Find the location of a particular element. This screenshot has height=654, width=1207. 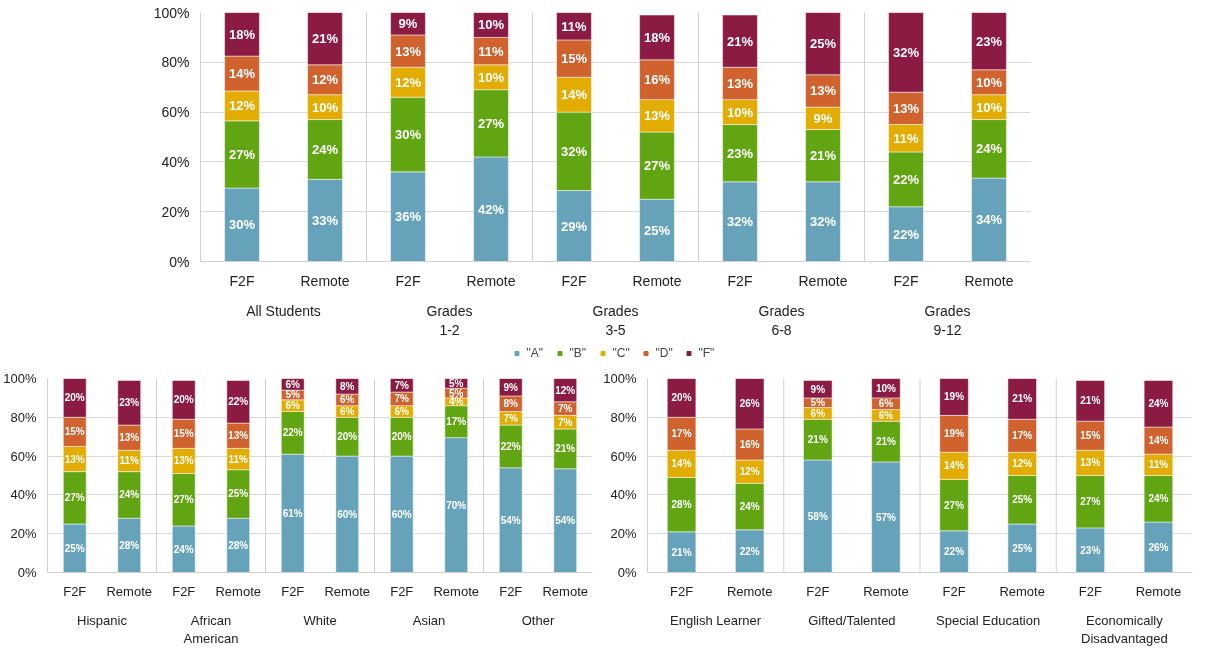

data-label: 26% is located at coordinates (749, 404).